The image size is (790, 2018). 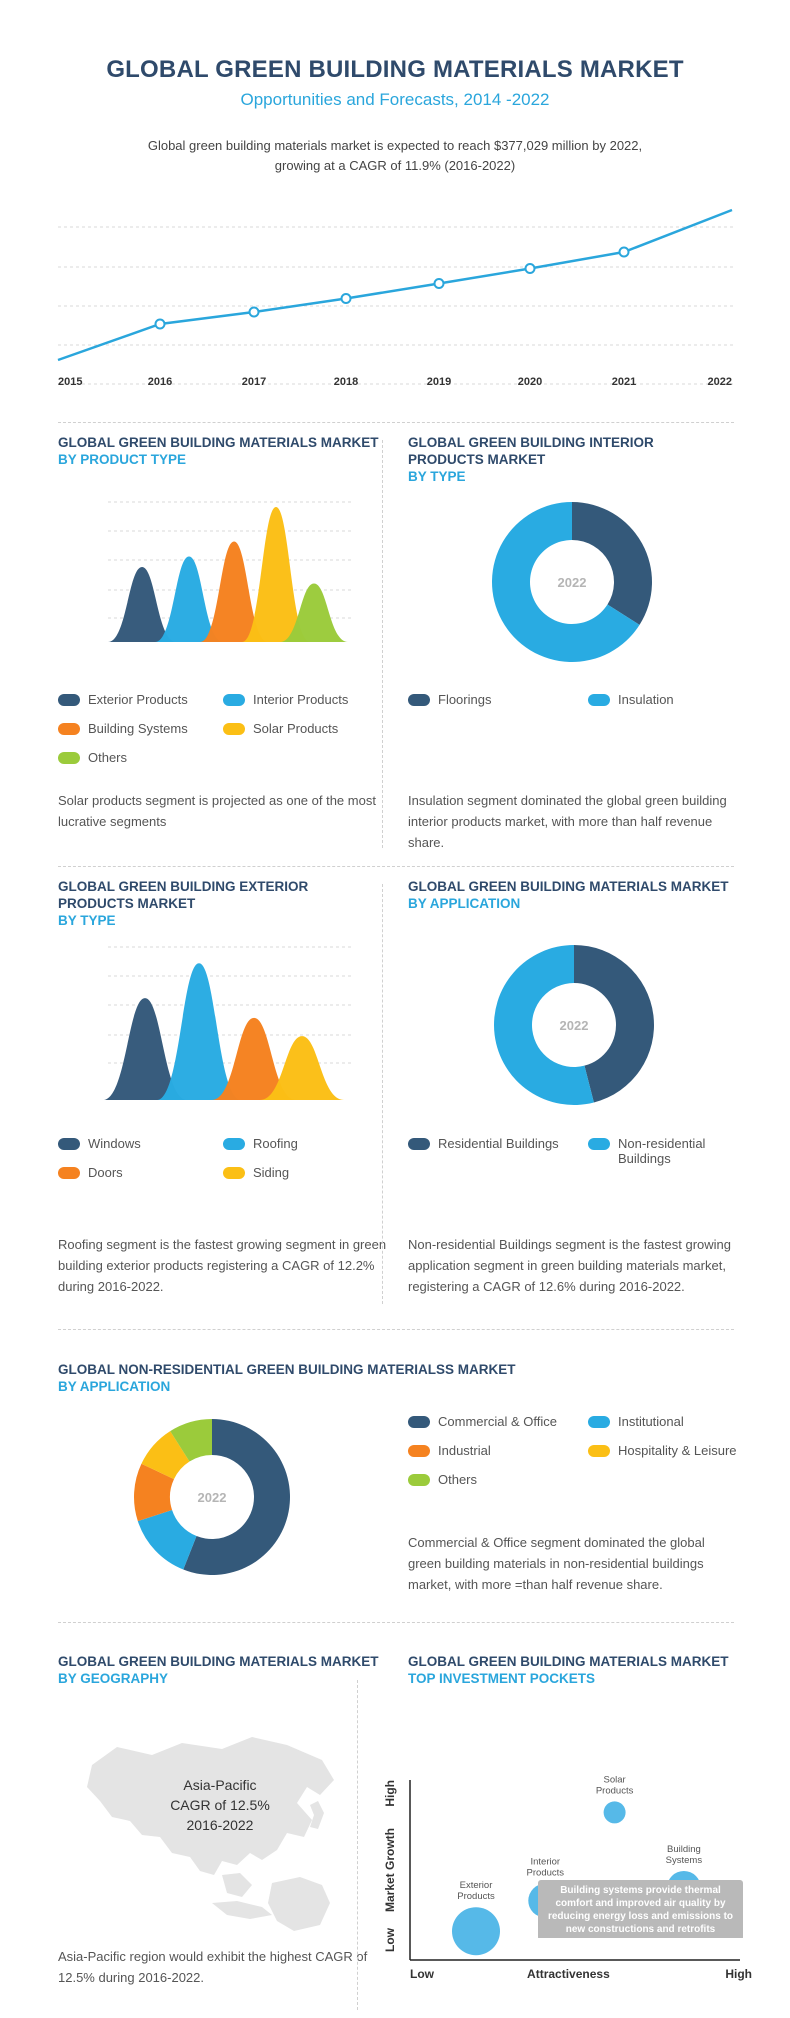 What do you see at coordinates (230, 571) in the screenshot?
I see `product-type-chart` at bounding box center [230, 571].